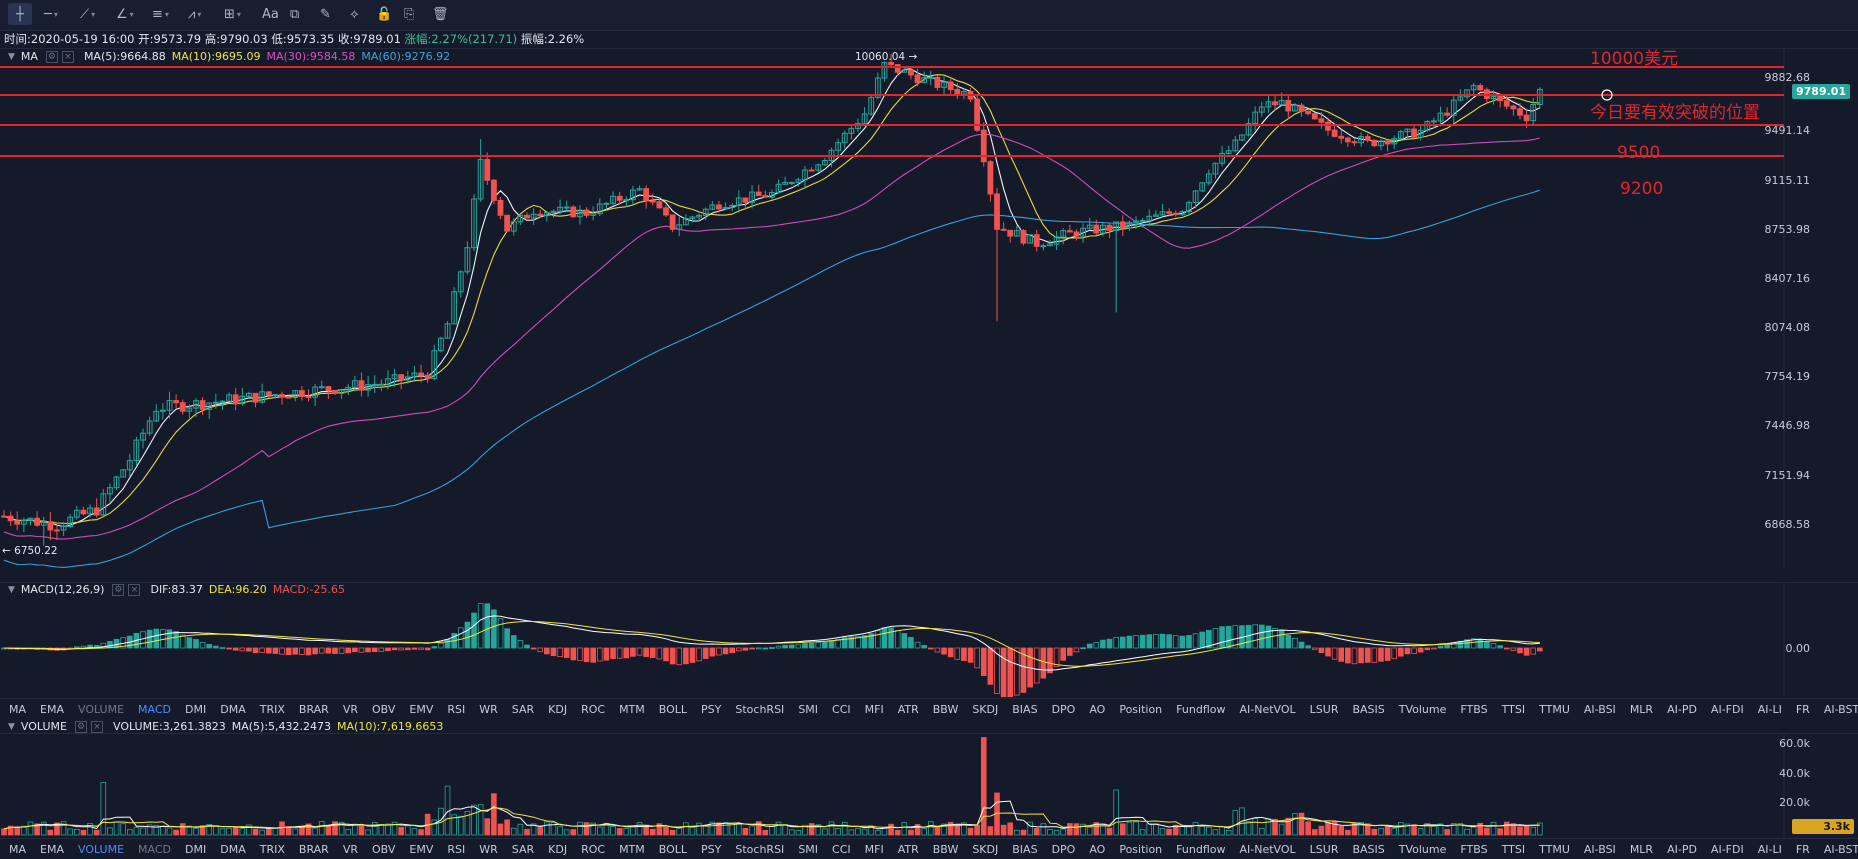 This screenshot has width=1858, height=859. I want to click on text-tool-tool: Aa, so click(270, 14).